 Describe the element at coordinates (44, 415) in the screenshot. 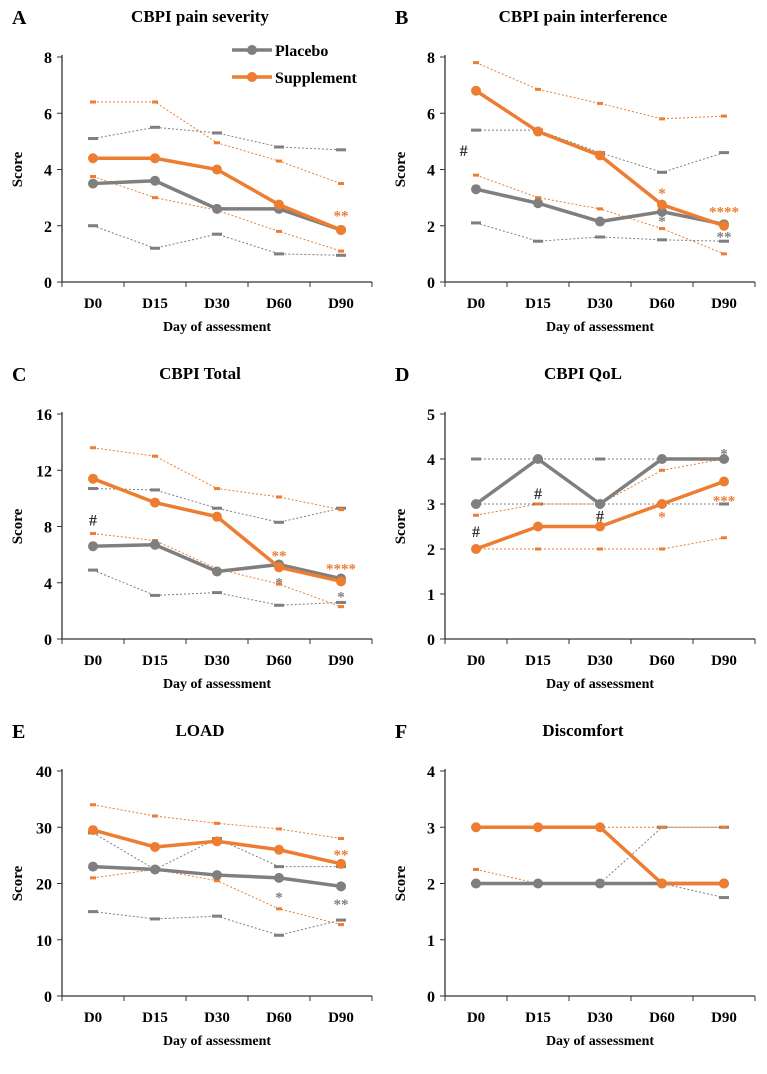

I see `y-tick-label: 16` at that location.